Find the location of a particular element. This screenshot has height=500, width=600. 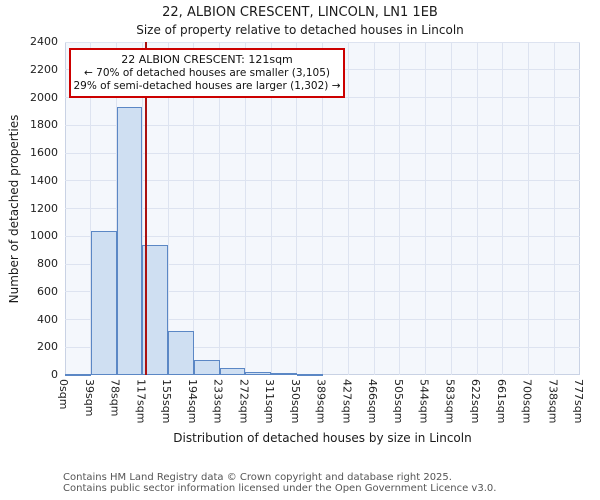

y-tick-label: 2400 is located at coordinates (44, 41).